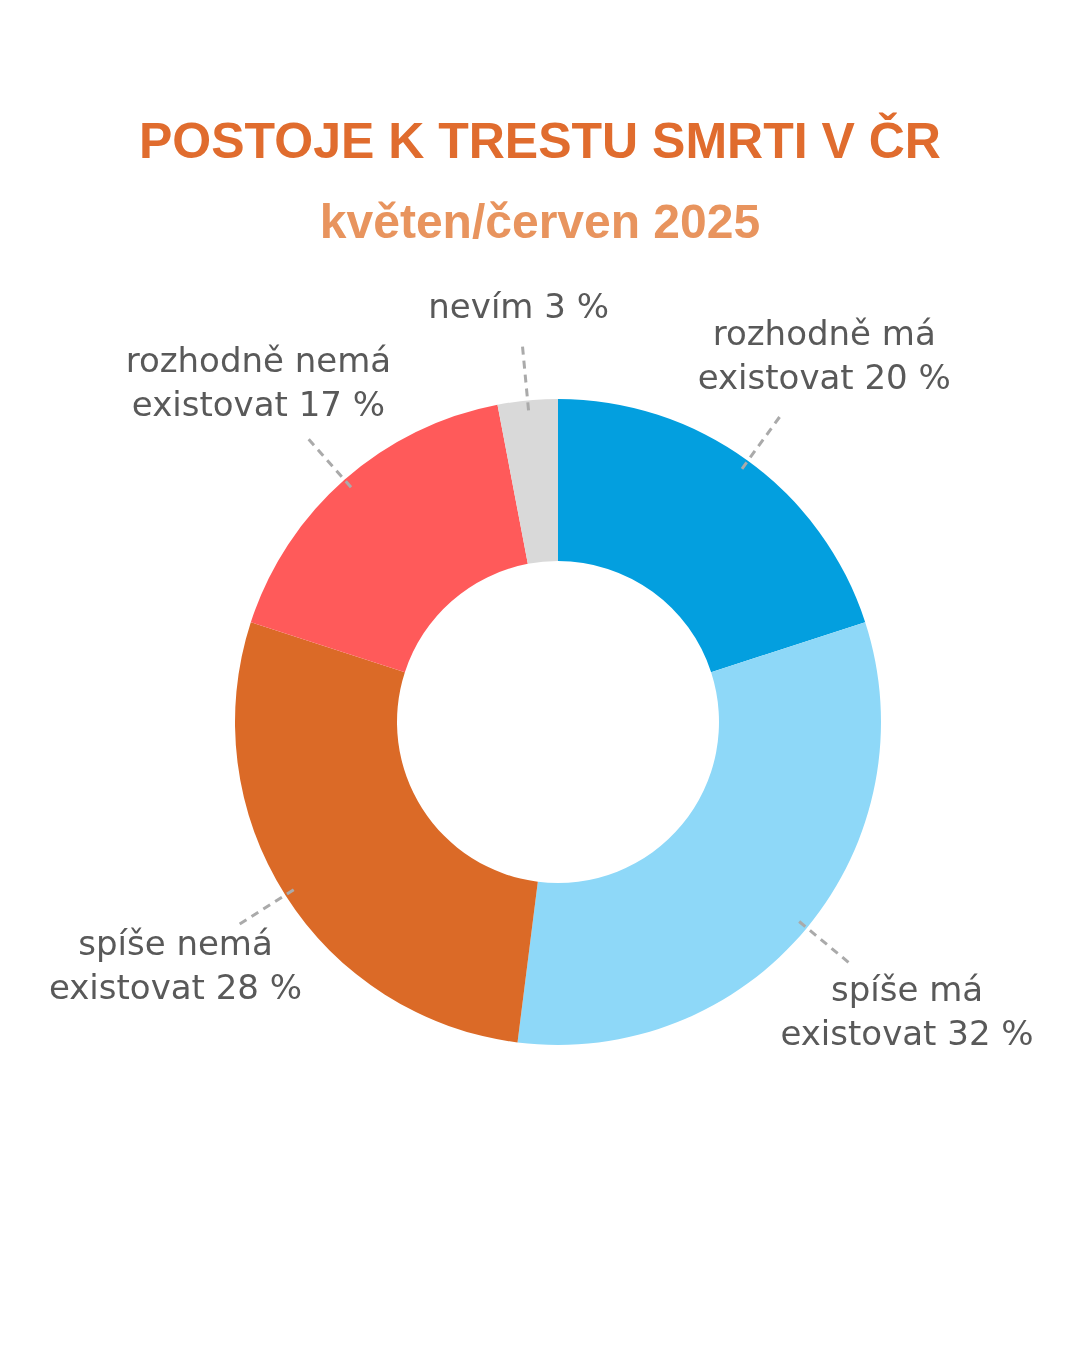 This screenshot has height=1350, width=1080. Describe the element at coordinates (907, 1010) in the screenshot. I see `slice-label: spíše má existovat 32 %` at that location.